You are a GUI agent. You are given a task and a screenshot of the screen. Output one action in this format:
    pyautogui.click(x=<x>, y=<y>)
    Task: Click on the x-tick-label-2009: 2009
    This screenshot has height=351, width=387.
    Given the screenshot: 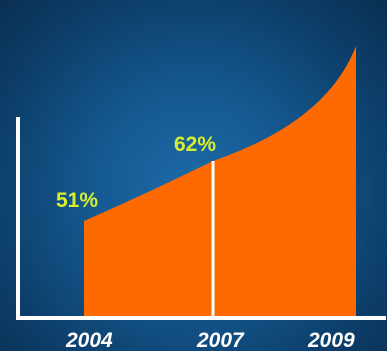 What is the action you would take?
    pyautogui.click(x=331, y=340)
    